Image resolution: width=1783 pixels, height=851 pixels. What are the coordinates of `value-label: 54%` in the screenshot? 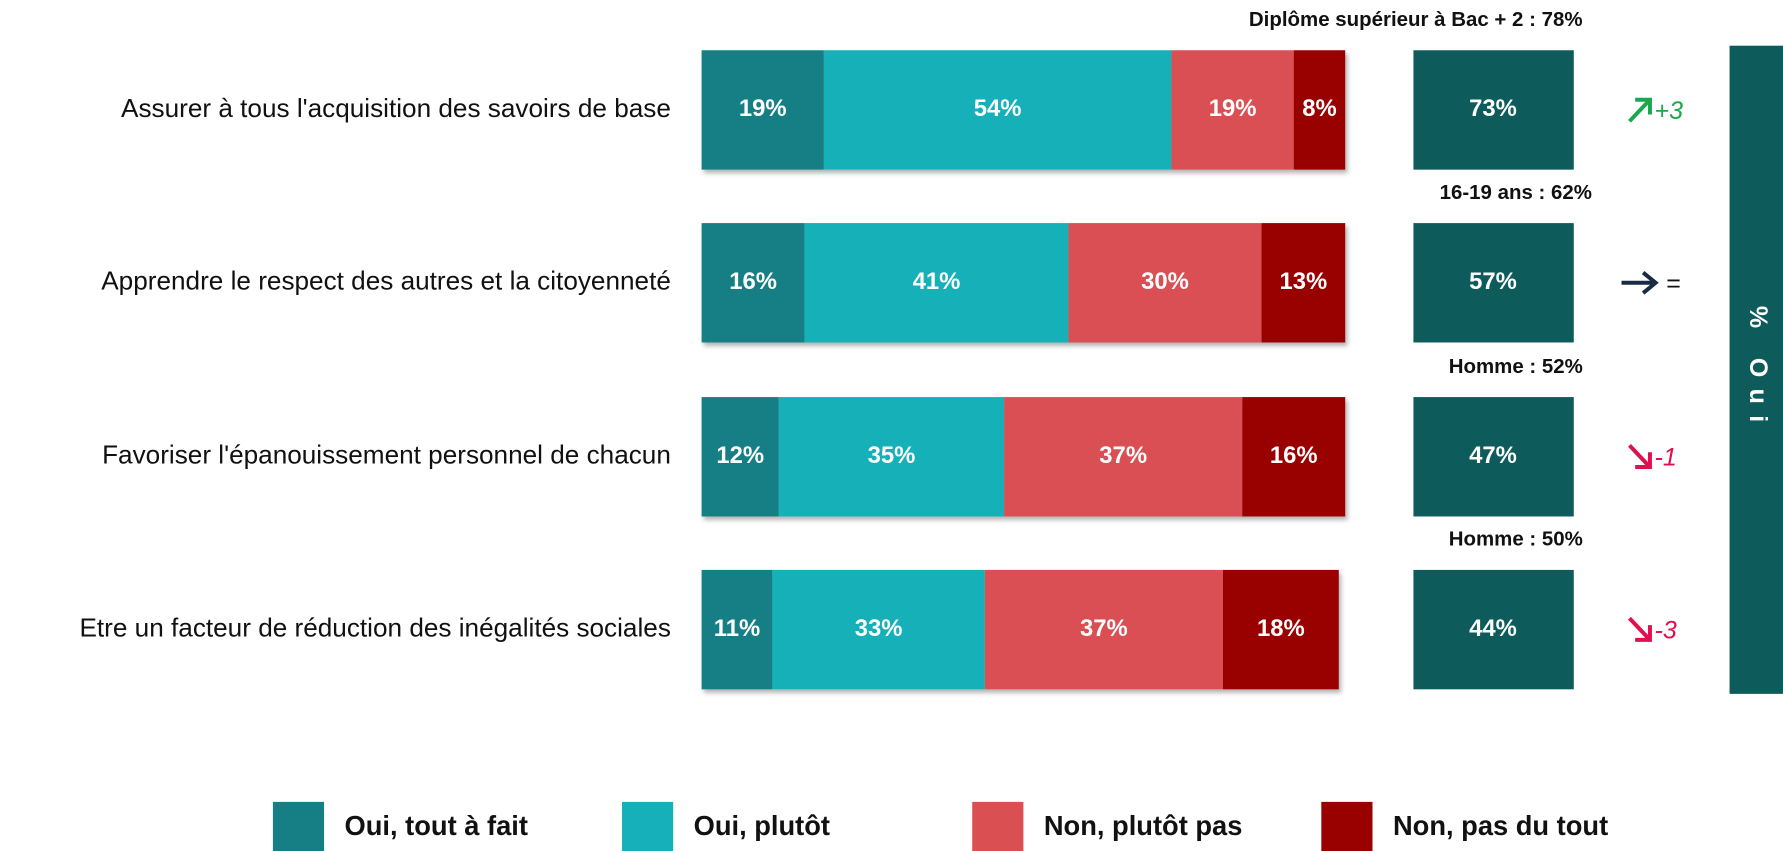 It's located at (998, 108).